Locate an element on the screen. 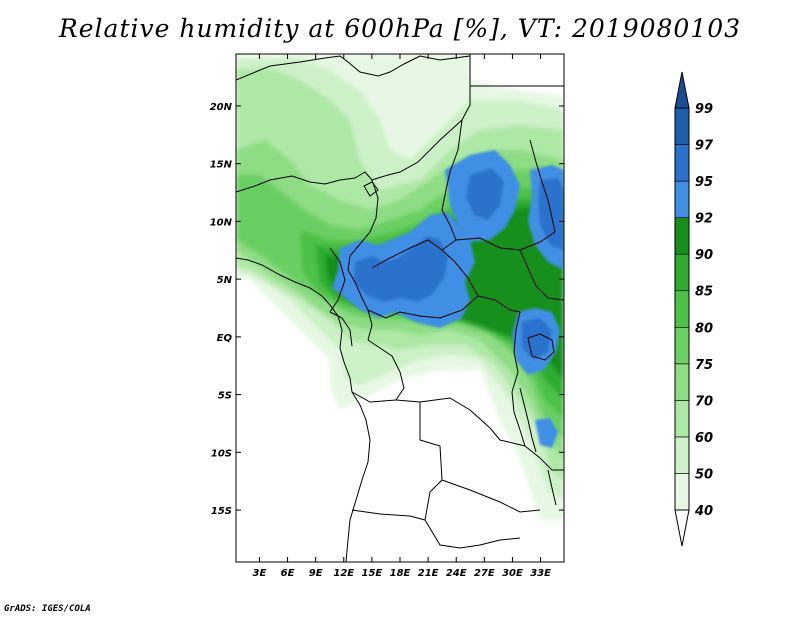 This screenshot has width=800, height=618. y-tick-label: 20N is located at coordinates (221, 107).